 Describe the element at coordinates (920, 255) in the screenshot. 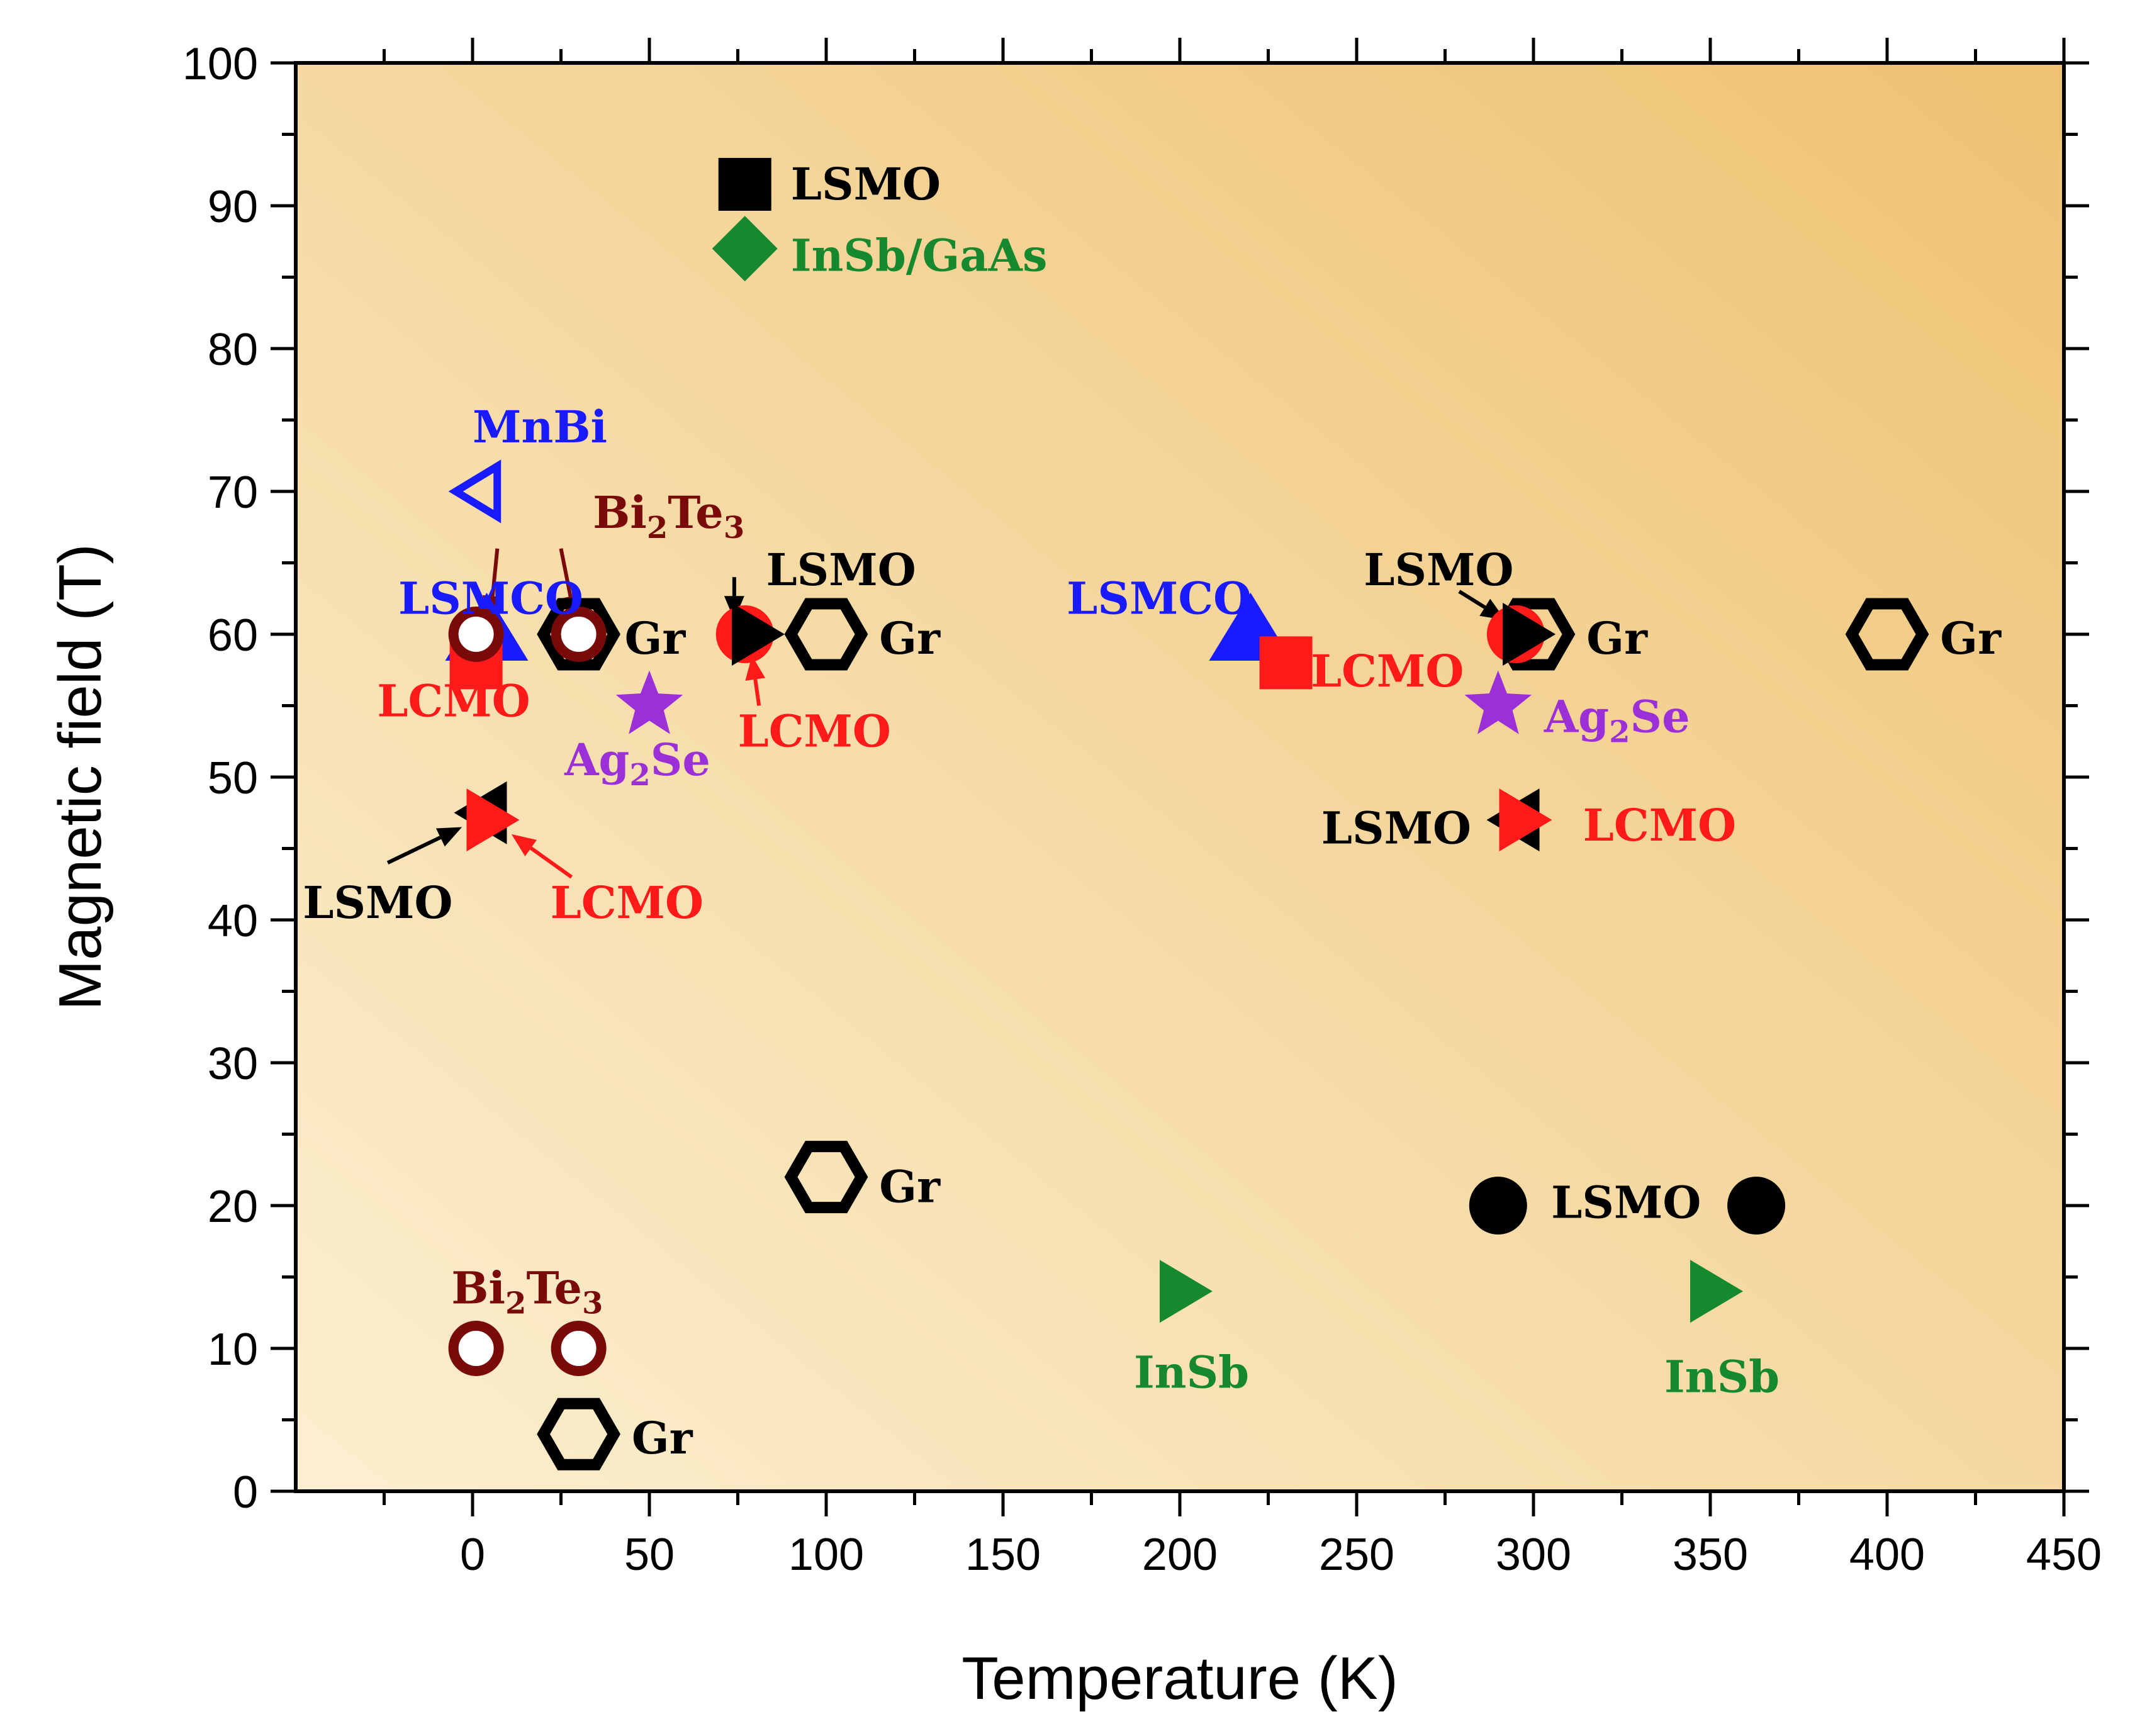

I see `data-label: InSb/GaAs` at that location.